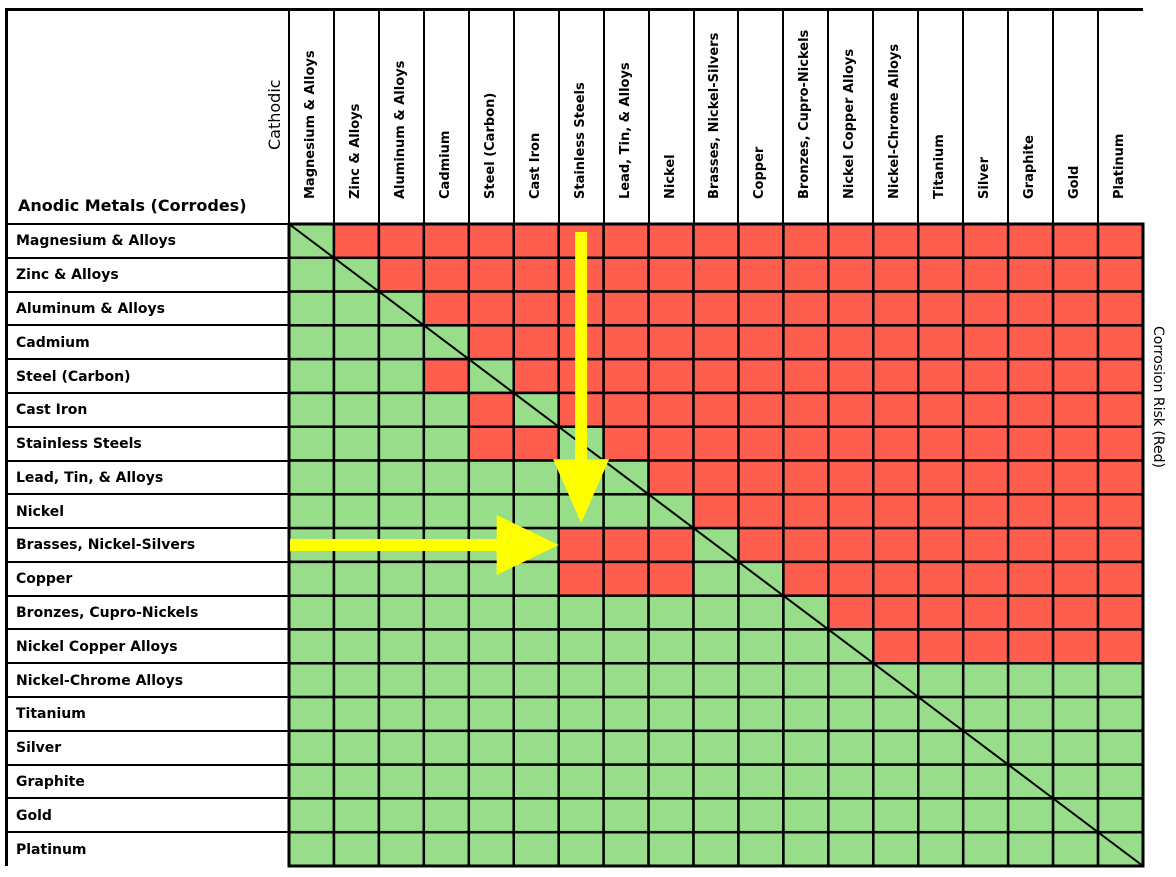 Image resolution: width=1176 pixels, height=877 pixels. I want to click on row-header: Brasses, Nickel-Silvers, so click(147, 544).